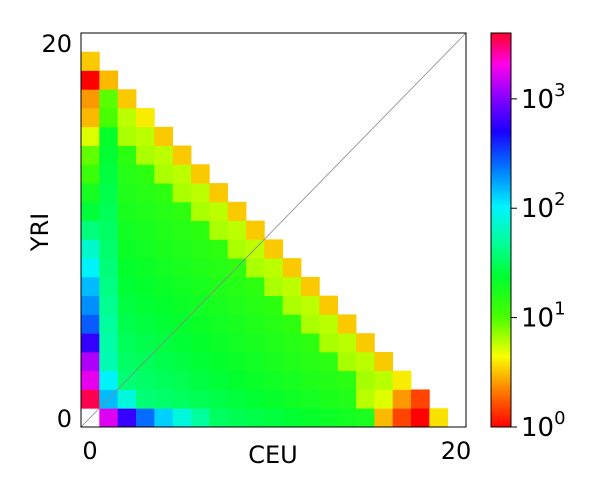 This screenshot has width=600, height=500. What do you see at coordinates (292, 399) in the screenshot?
I see `heatmap-cell-x11-y1` at bounding box center [292, 399].